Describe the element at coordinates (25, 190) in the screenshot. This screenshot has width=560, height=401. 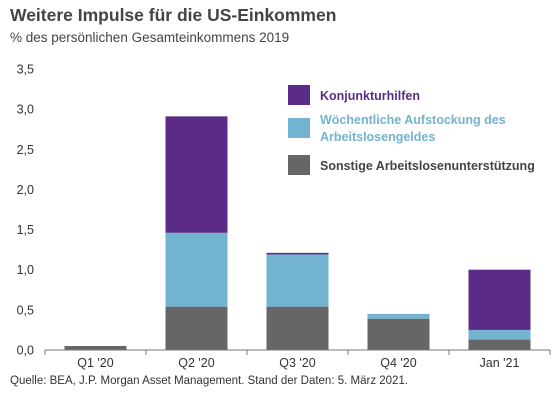
I see `y-tick-label: 2,0` at that location.